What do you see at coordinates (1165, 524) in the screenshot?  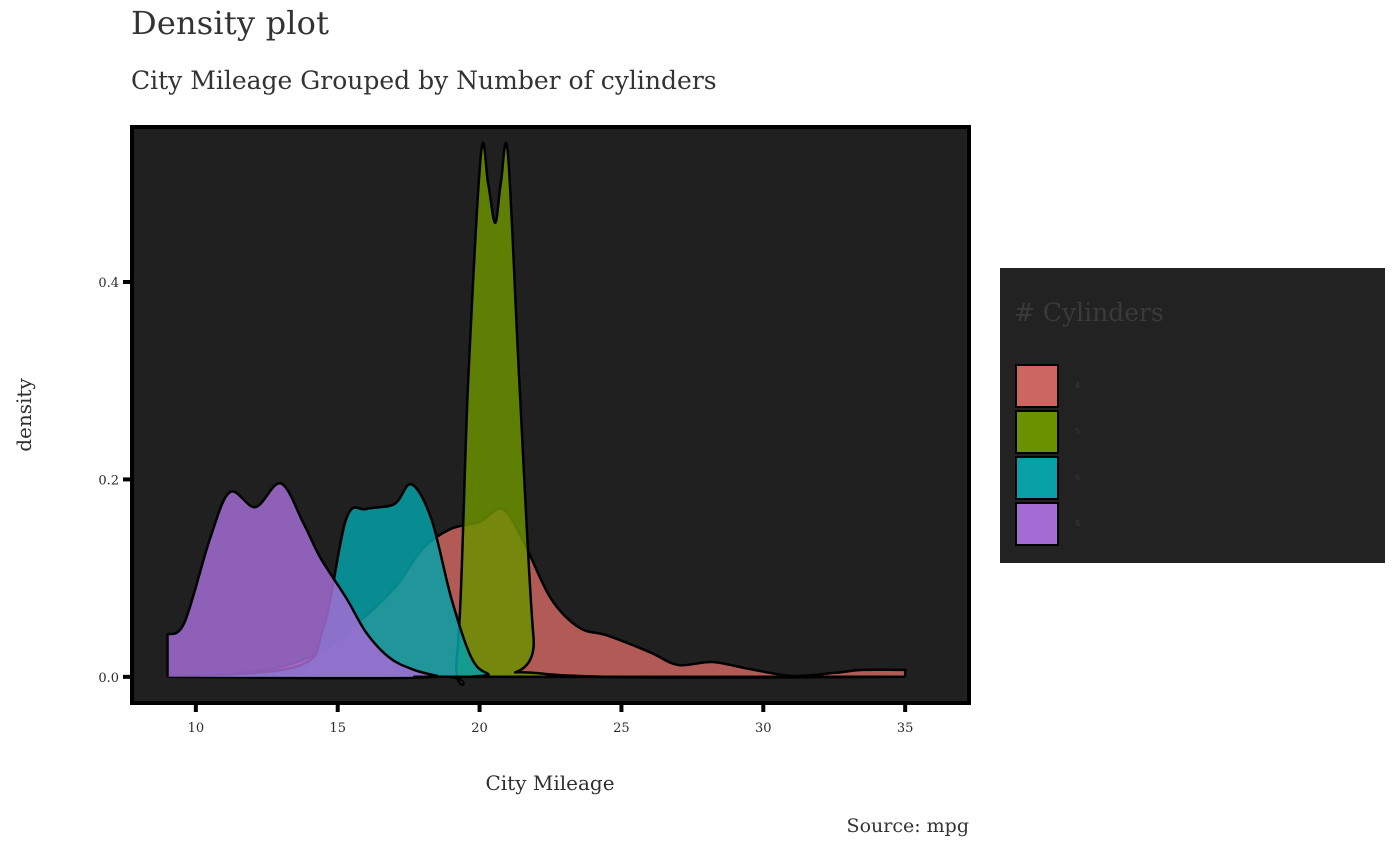 I see `legend-item-8: 8` at bounding box center [1165, 524].